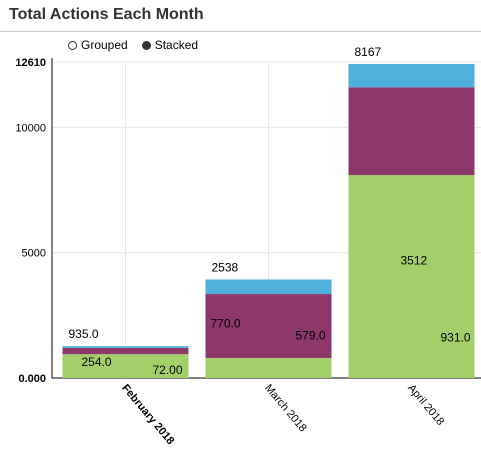  I want to click on x-tick-label: February 2018, so click(147, 414).